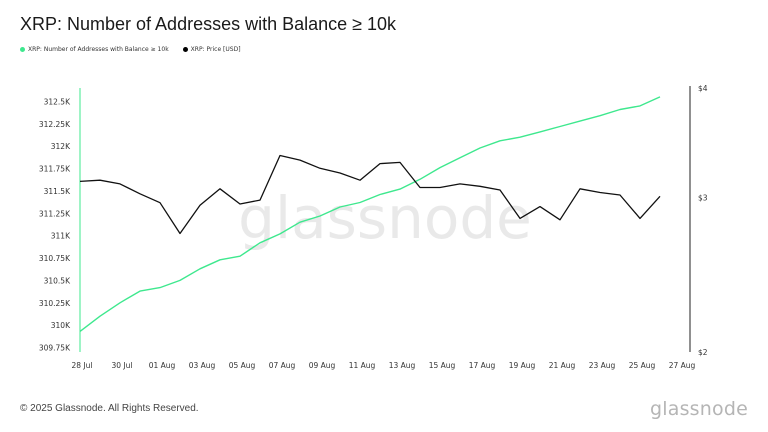 This screenshot has height=432, width=768. I want to click on left-tick-label: 311.5K, so click(57, 191).